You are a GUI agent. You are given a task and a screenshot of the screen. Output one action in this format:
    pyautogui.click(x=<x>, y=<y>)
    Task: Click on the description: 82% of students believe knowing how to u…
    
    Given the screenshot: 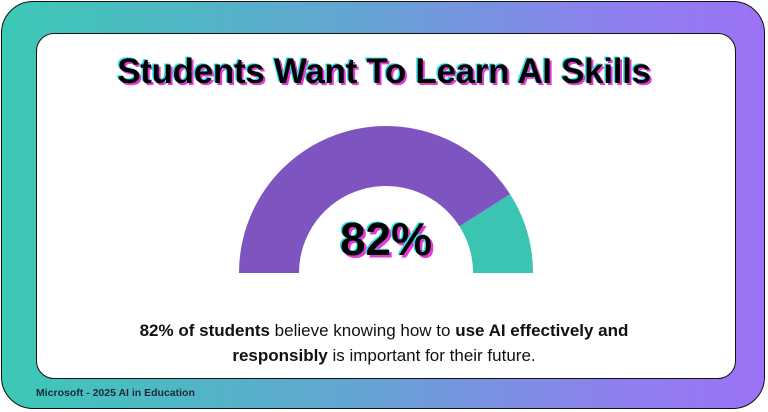 What is the action you would take?
    pyautogui.click(x=384, y=343)
    